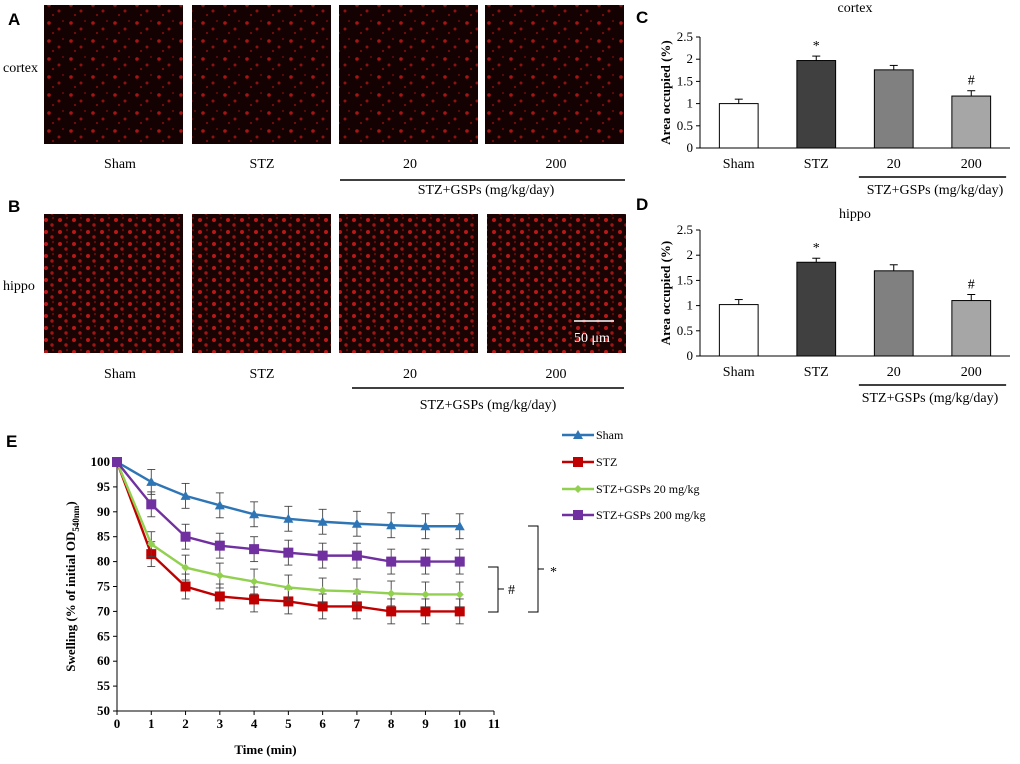 The width and height of the screenshot is (1020, 764). What do you see at coordinates (685, 80) in the screenshot?
I see `cortex-y-tick-label: 1.5` at bounding box center [685, 80].